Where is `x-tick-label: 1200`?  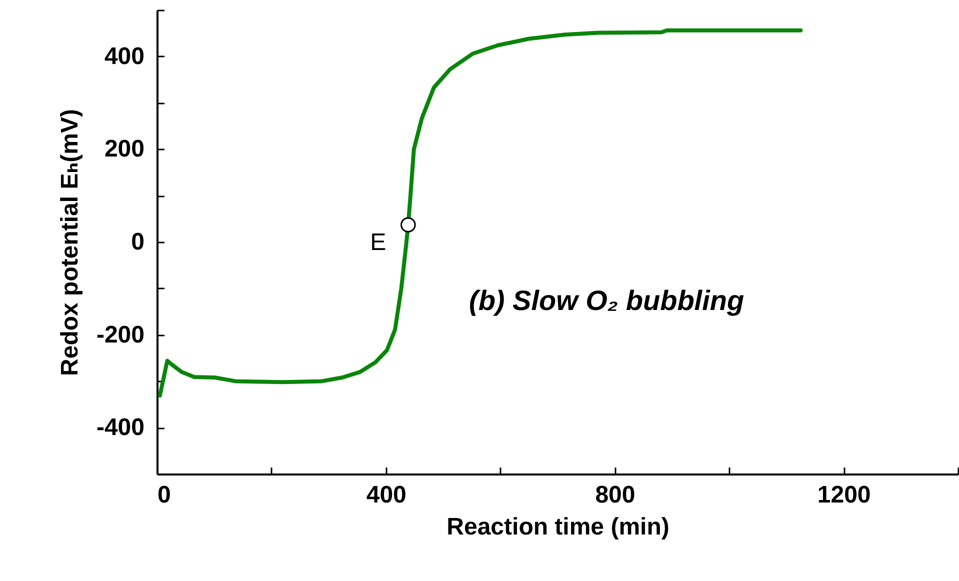 x-tick-label: 1200 is located at coordinates (844, 495).